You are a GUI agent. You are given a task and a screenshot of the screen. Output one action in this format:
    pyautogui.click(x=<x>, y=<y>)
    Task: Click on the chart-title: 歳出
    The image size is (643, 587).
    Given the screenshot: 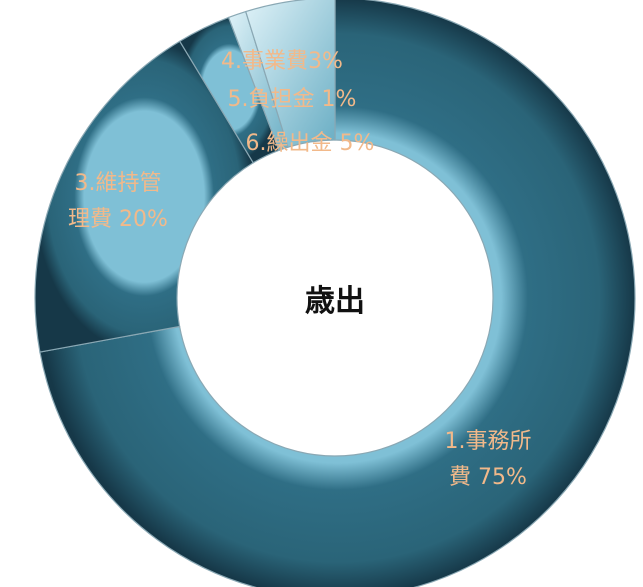 What is the action you would take?
    pyautogui.click(x=335, y=301)
    